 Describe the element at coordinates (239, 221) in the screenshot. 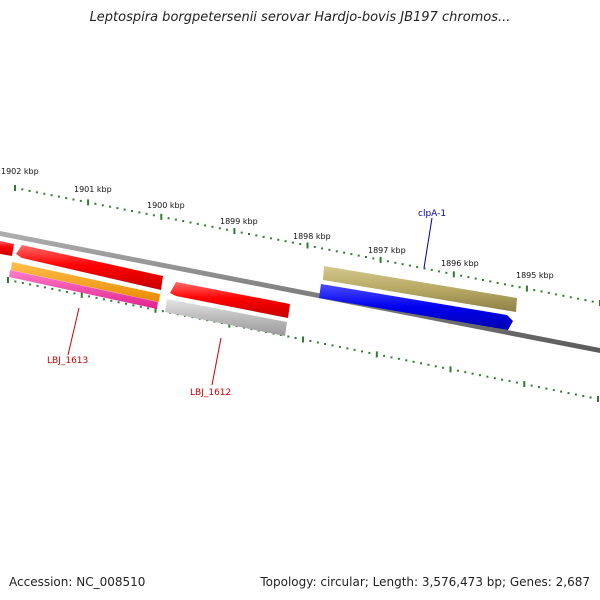

I see `ruler-label-1899: 1899 kbp` at that location.